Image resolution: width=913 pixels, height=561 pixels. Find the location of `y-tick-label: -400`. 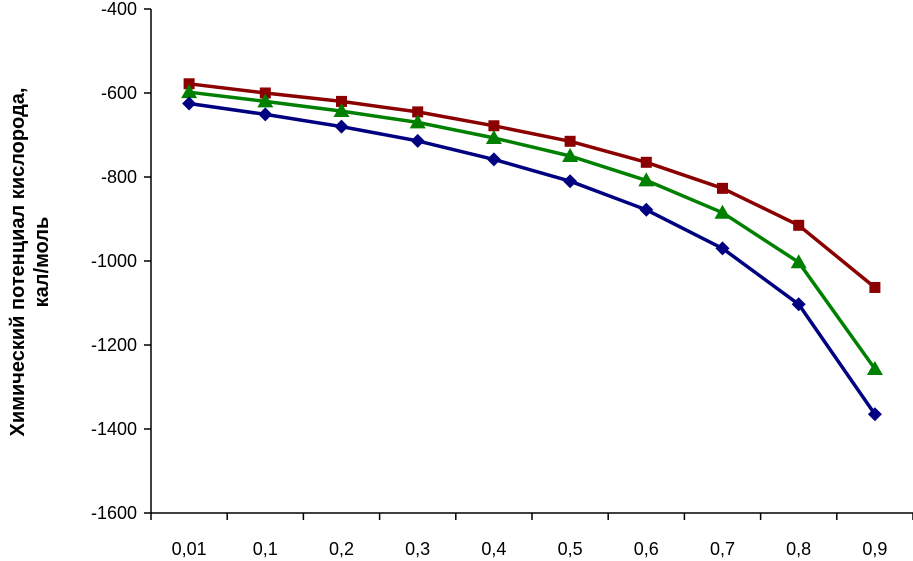

y-tick-label: -400 is located at coordinates (119, 9).